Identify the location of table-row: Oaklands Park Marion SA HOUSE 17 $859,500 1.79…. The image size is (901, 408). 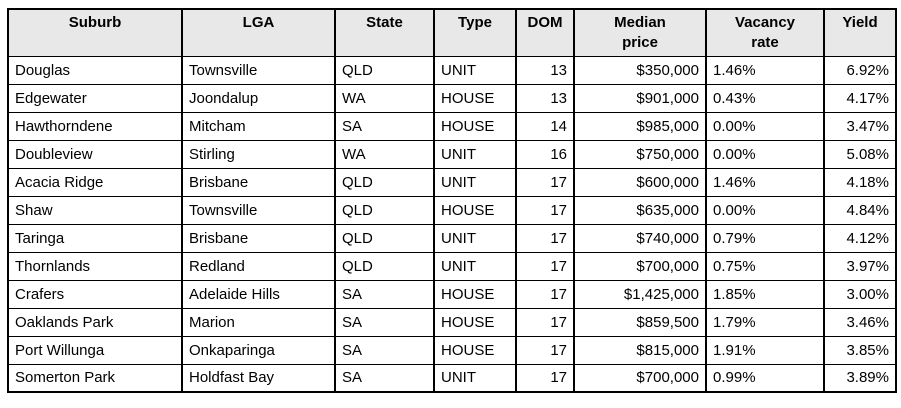
(452, 322).